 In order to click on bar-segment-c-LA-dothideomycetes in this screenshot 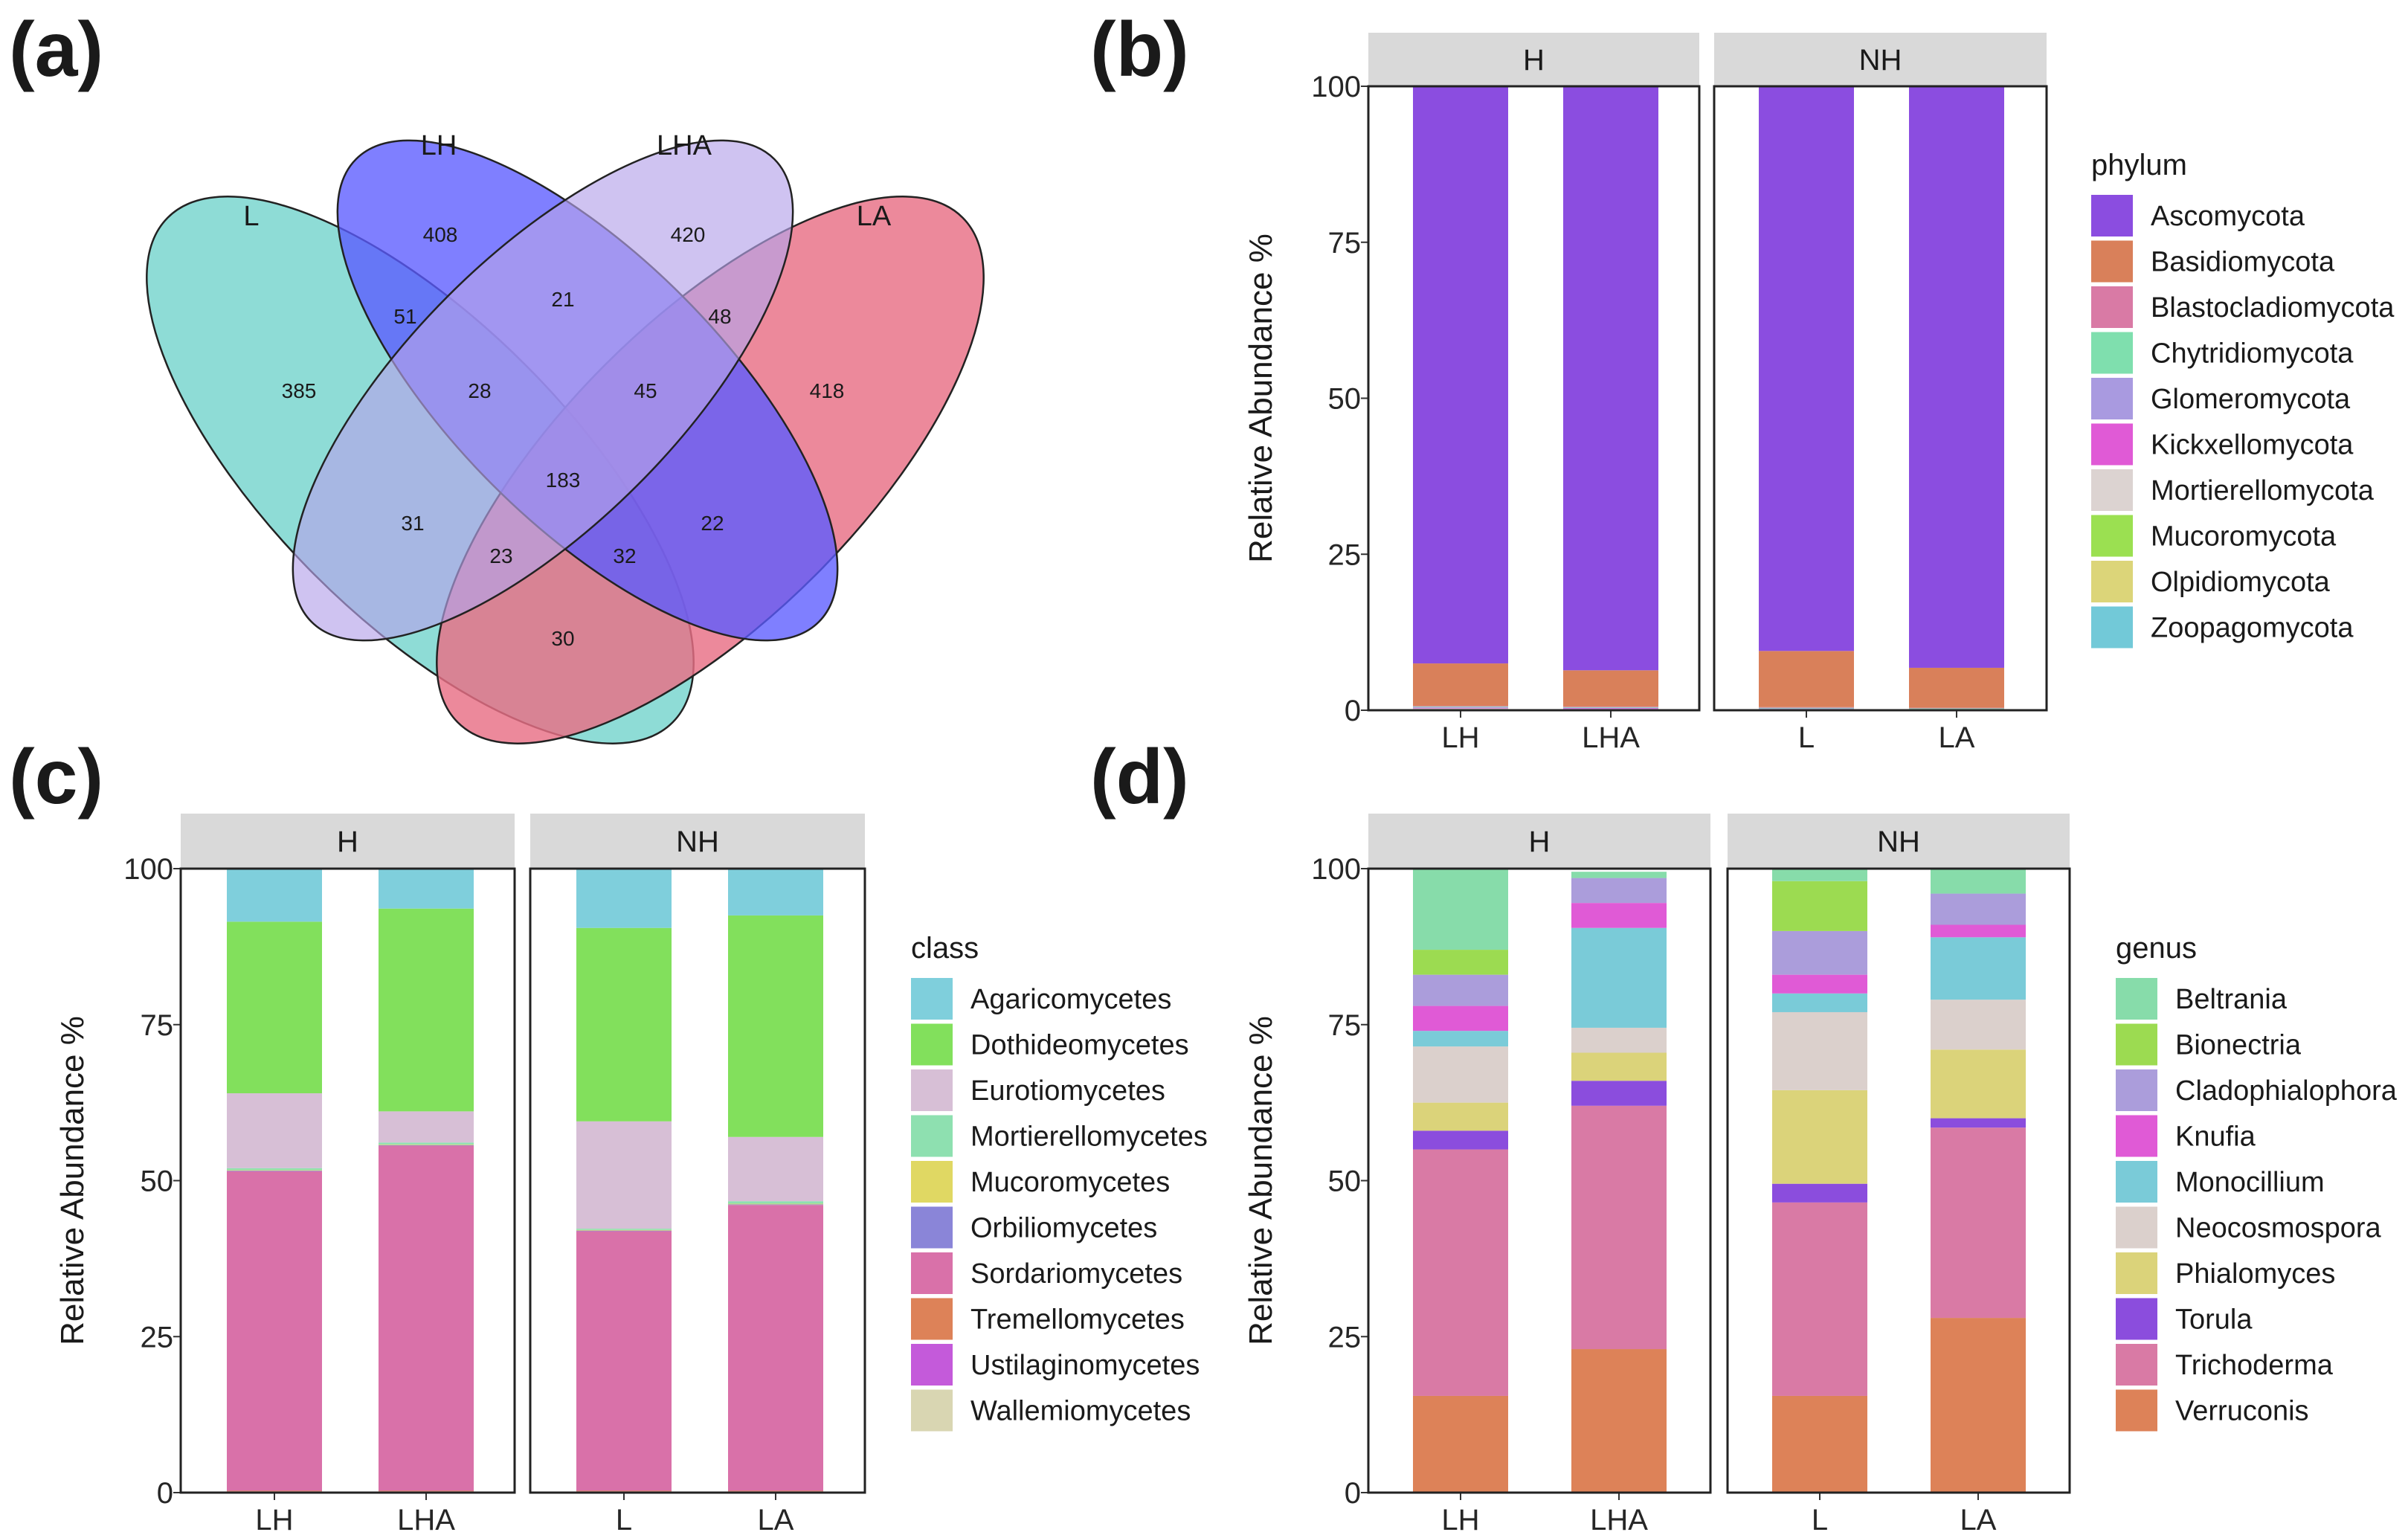, I will do `click(776, 1026)`.